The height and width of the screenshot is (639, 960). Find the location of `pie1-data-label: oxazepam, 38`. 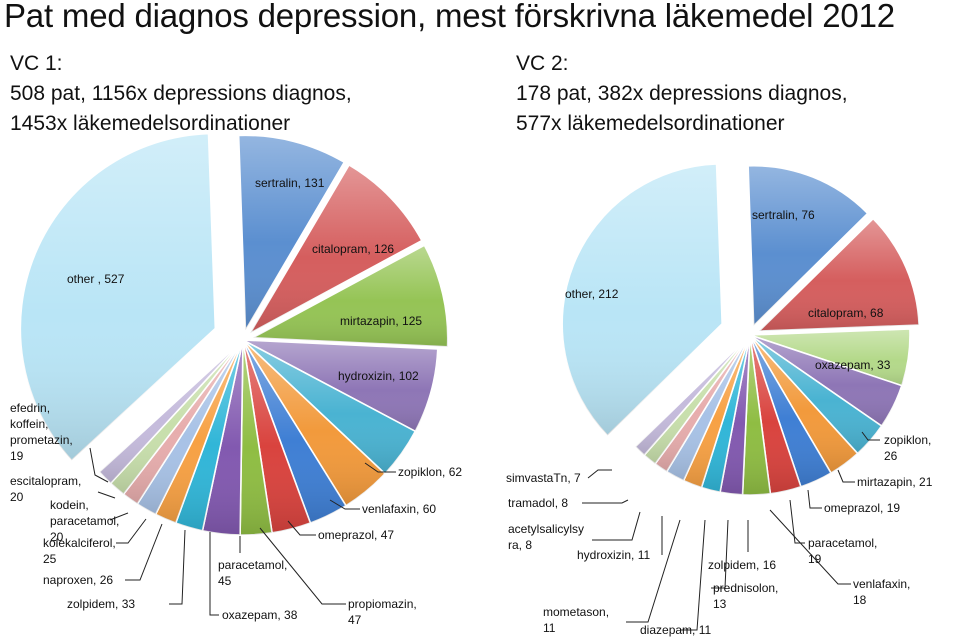

pie1-data-label: oxazepam, 38 is located at coordinates (260, 615).